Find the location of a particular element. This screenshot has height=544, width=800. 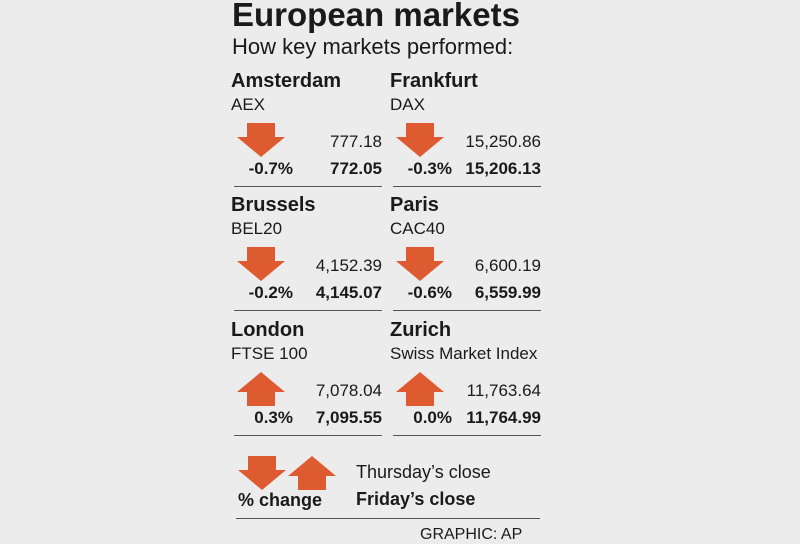

market-city: Frankfurt is located at coordinates (434, 81).